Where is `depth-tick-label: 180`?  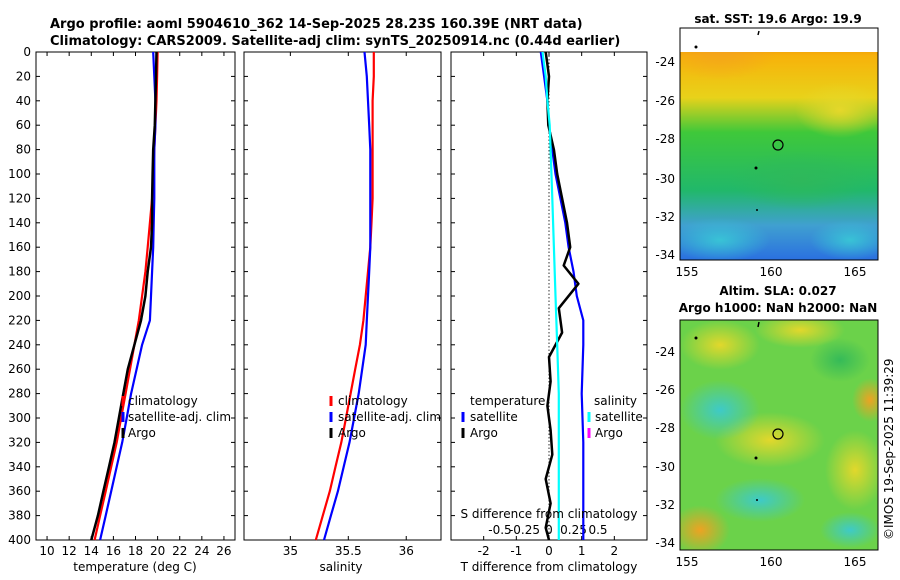
depth-tick-label: 180 is located at coordinates (19, 272).